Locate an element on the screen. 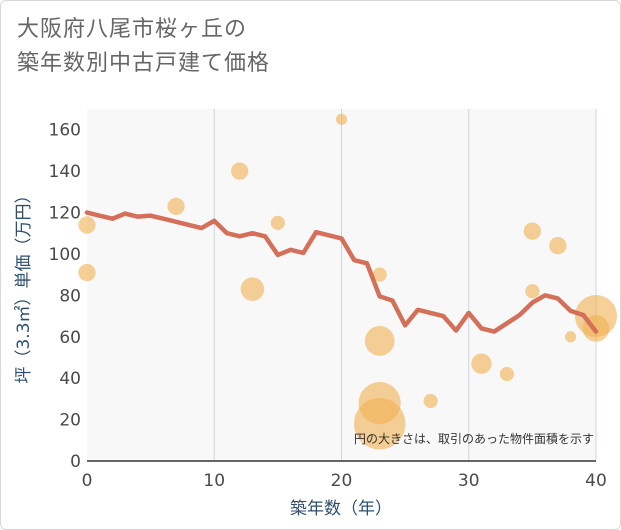 Image resolution: width=621 pixels, height=530 pixels. y-tick-labels: 0 20 40 60 80 100 120 140 160 is located at coordinates (65, 296).